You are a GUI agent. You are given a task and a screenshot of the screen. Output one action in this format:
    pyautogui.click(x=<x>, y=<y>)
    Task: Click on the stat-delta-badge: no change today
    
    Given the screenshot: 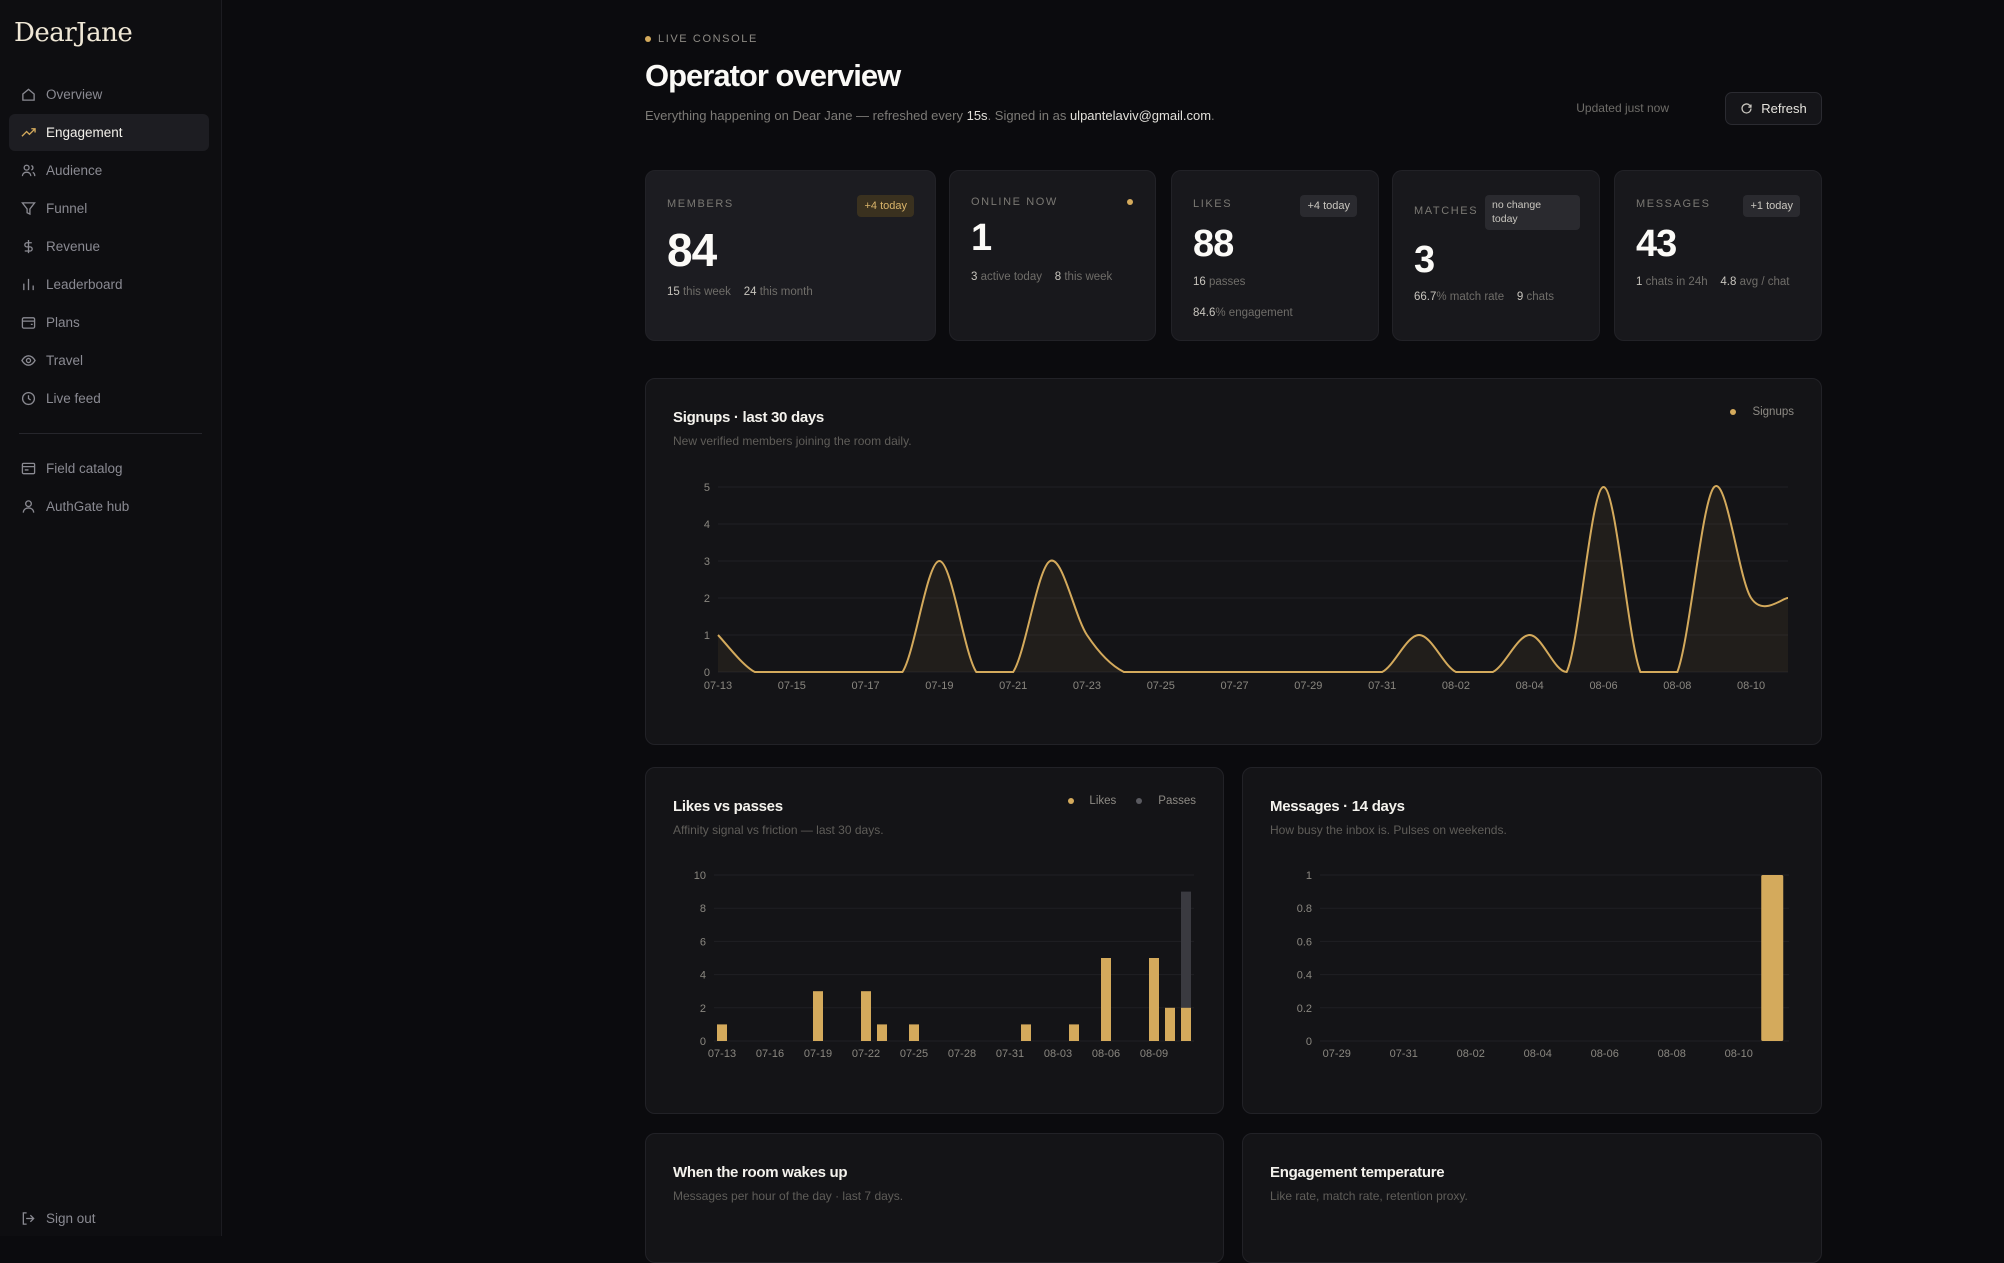 What is the action you would take?
    pyautogui.click(x=1532, y=213)
    